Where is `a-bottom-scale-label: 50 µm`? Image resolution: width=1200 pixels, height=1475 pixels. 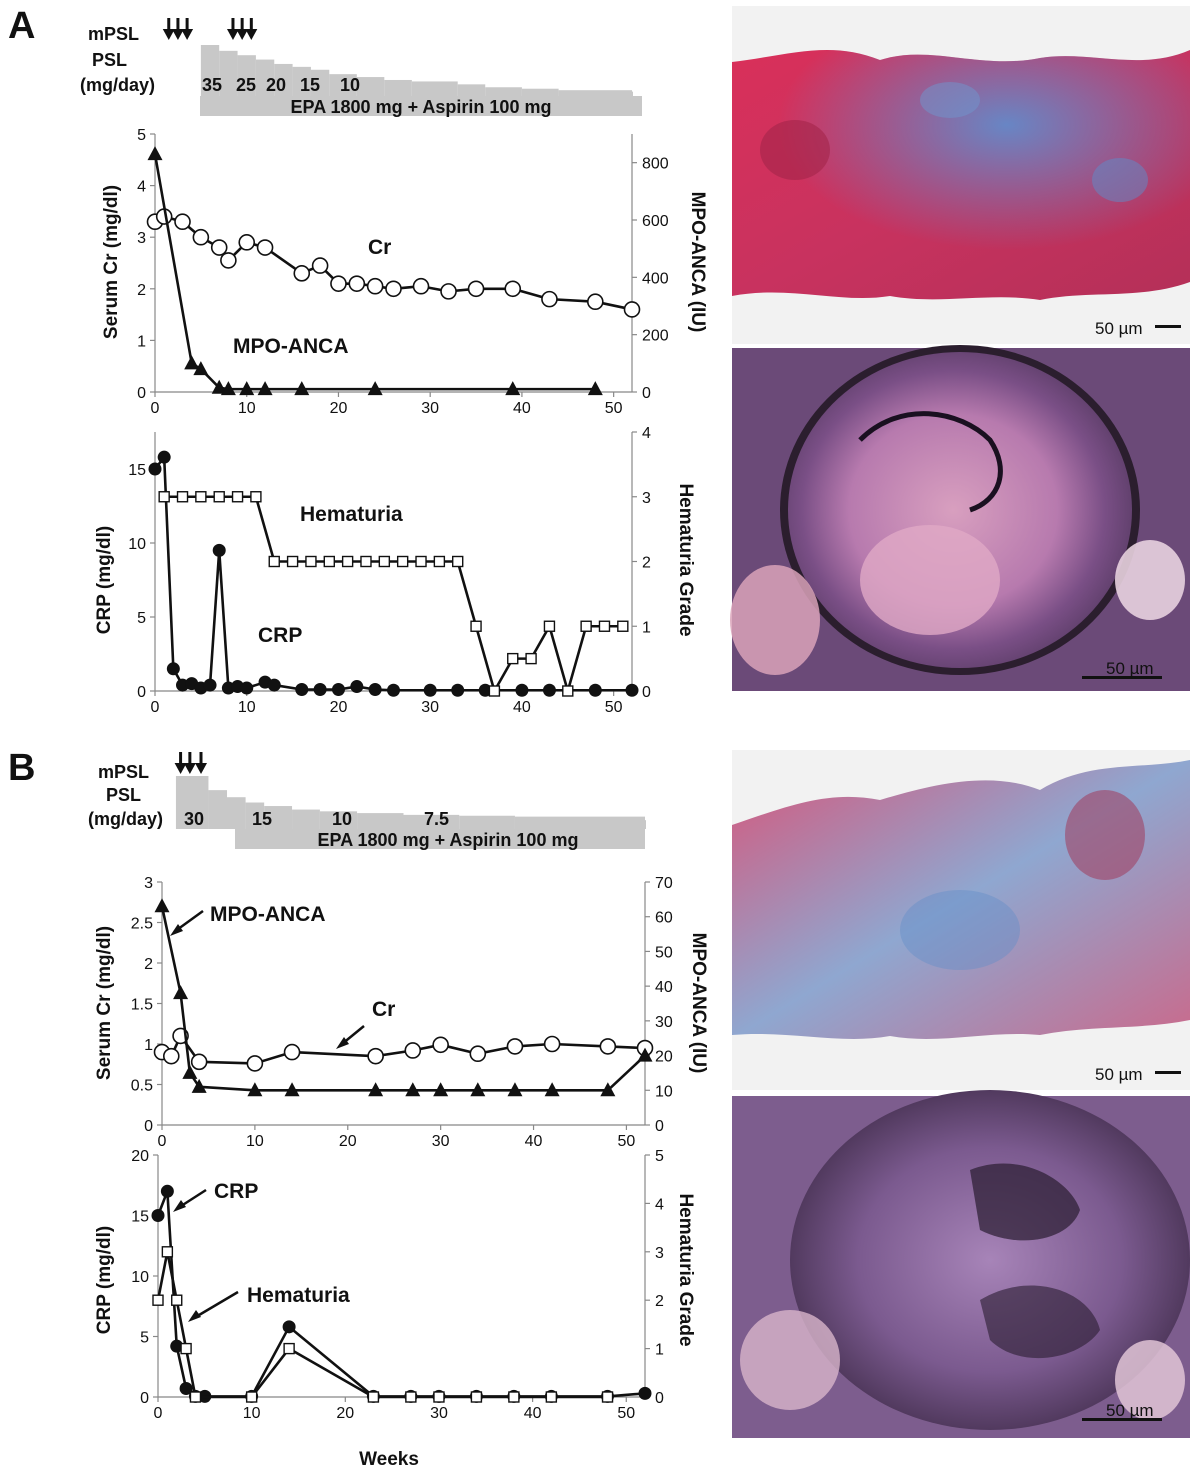 a-bottom-scale-label: 50 µm is located at coordinates (1130, 668).